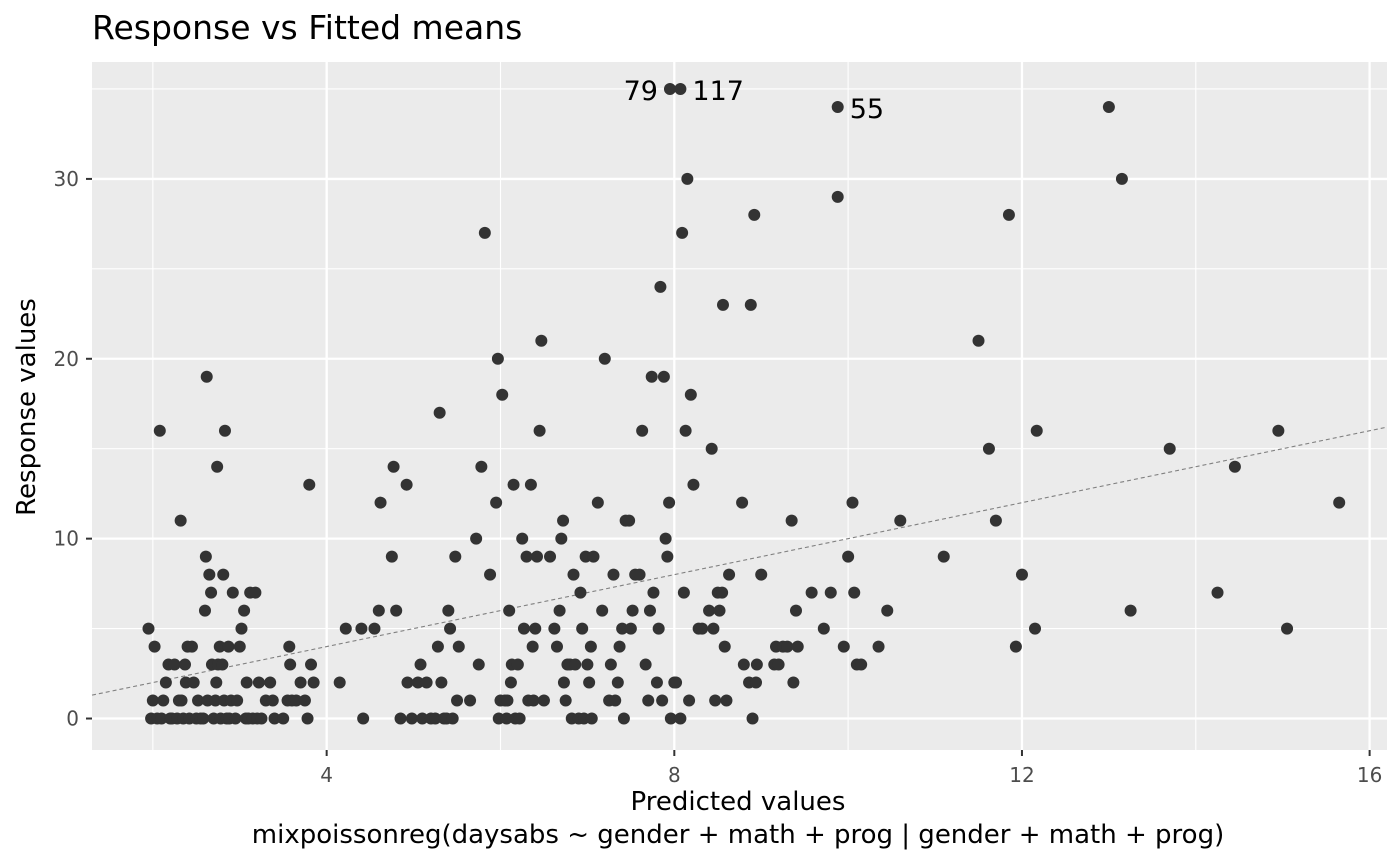 This screenshot has width=1400, height=866. Describe the element at coordinates (1021, 775) in the screenshot. I see `x-tick-label: 12` at that location.